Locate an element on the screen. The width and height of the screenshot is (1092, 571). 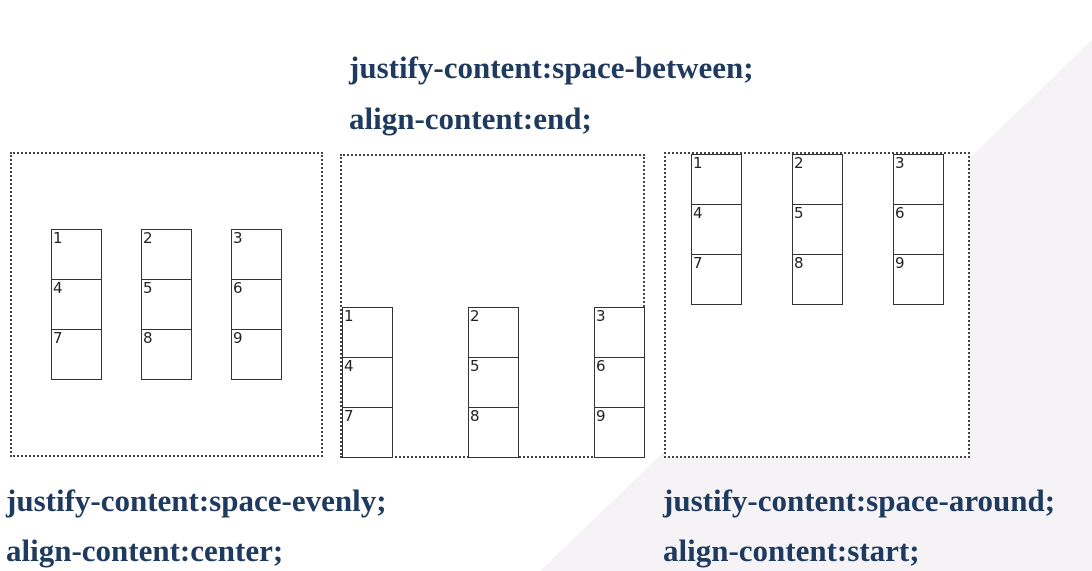
caption-space-evenly-justify: justify-content:space-evenly; is located at coordinates (196, 500).